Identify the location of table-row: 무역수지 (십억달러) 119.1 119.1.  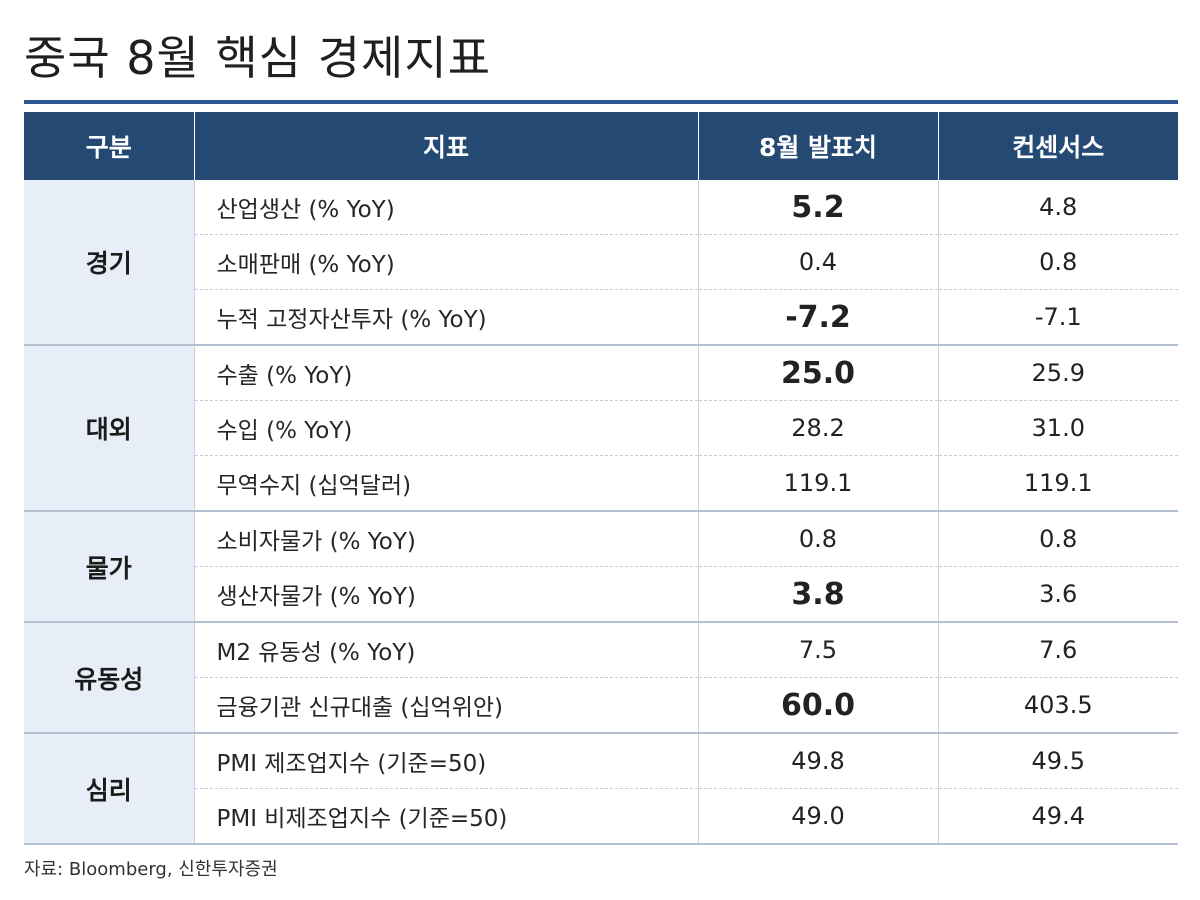
(601, 483).